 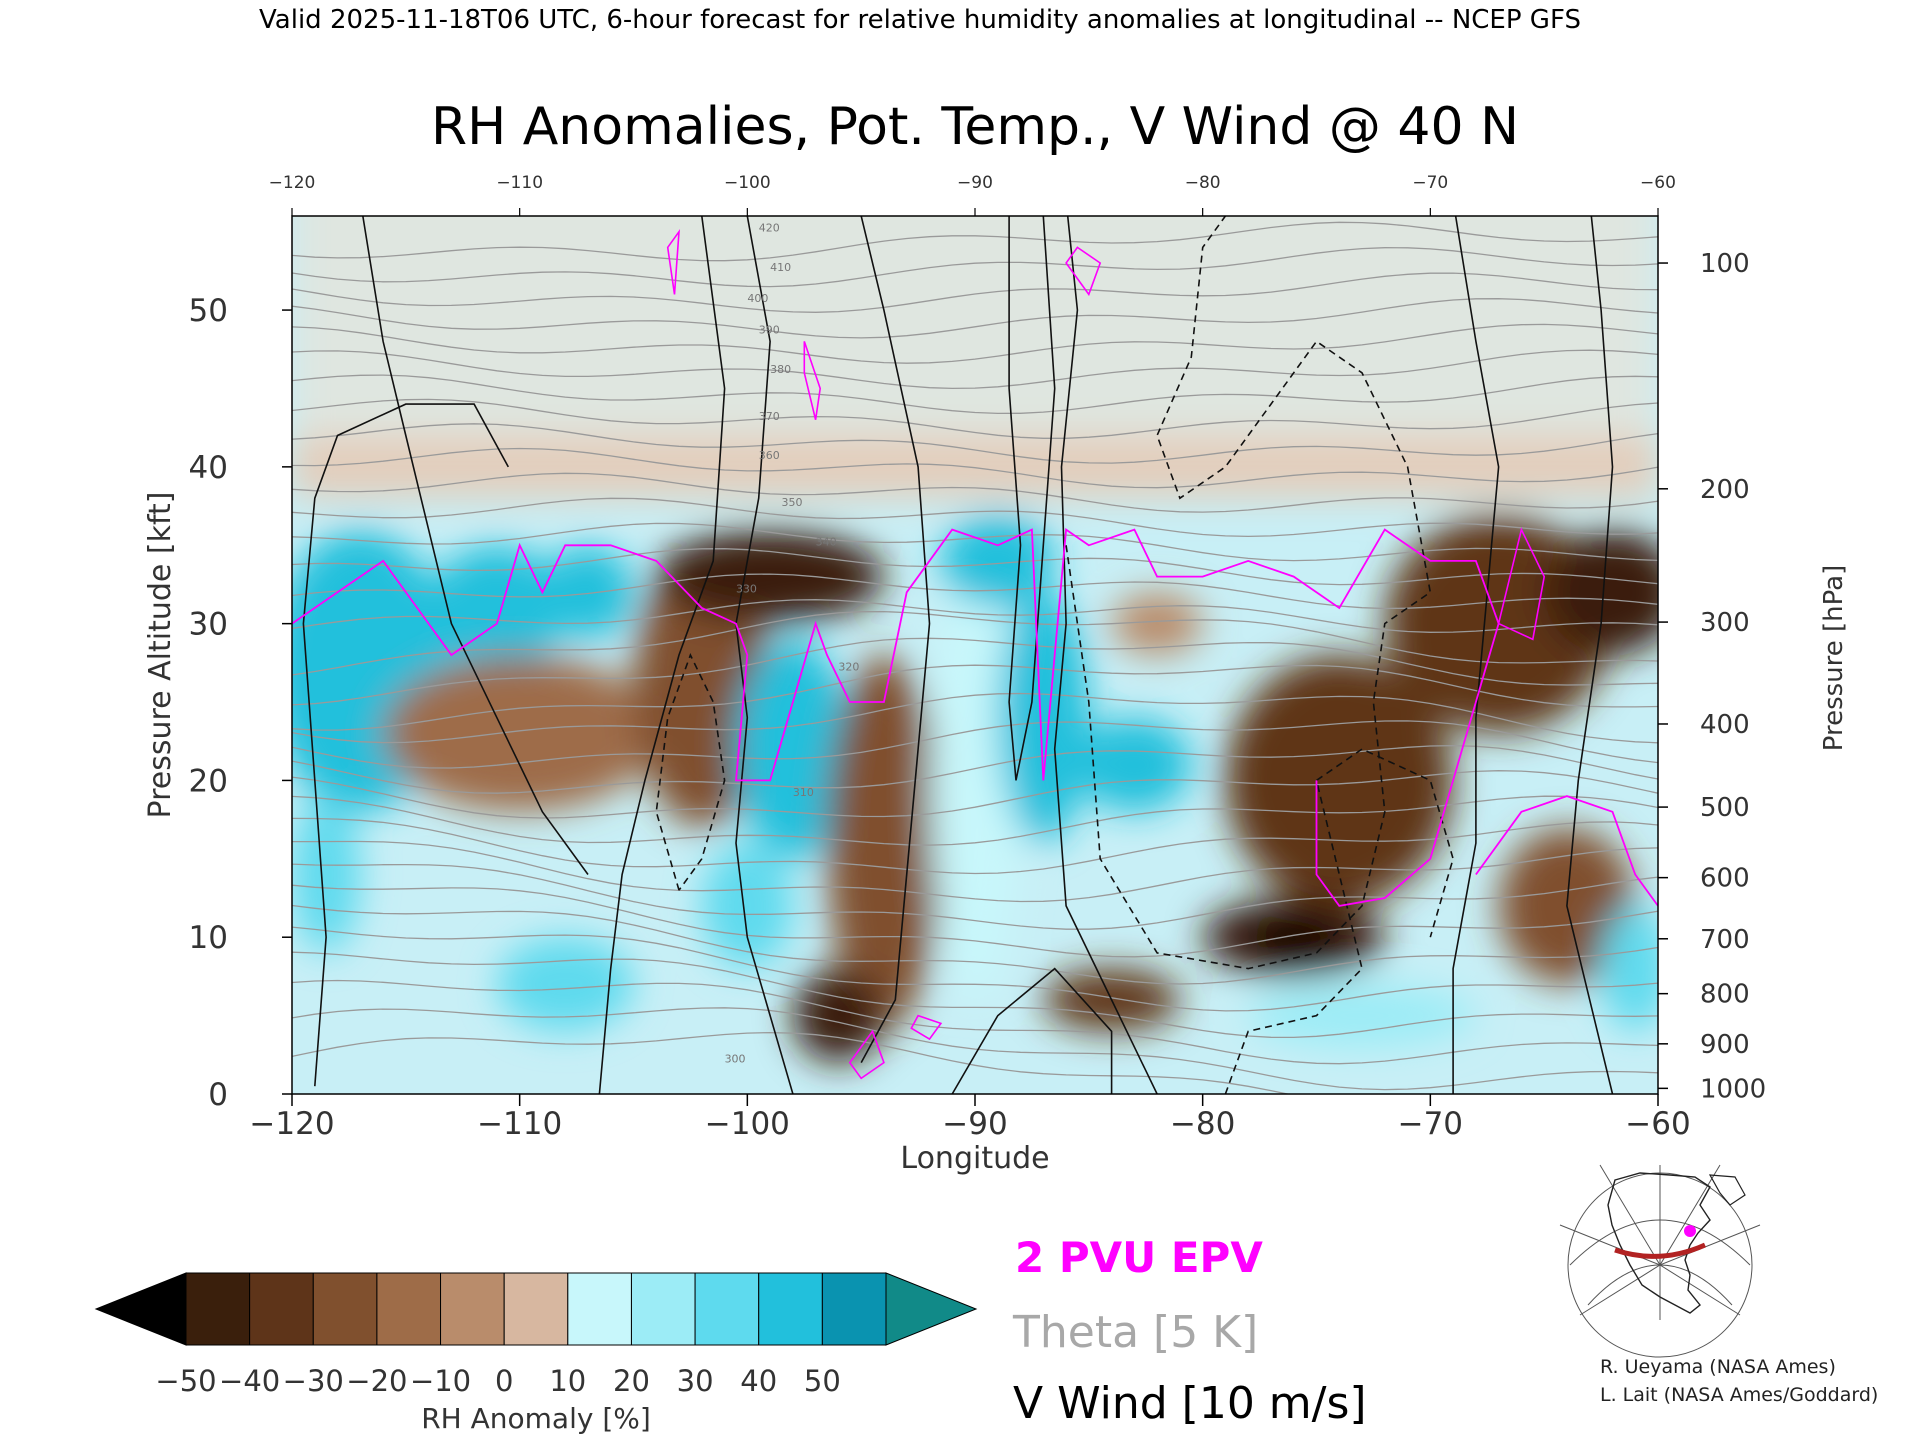 I want to click on colorbar-over-triangle, so click(x=931, y=1309).